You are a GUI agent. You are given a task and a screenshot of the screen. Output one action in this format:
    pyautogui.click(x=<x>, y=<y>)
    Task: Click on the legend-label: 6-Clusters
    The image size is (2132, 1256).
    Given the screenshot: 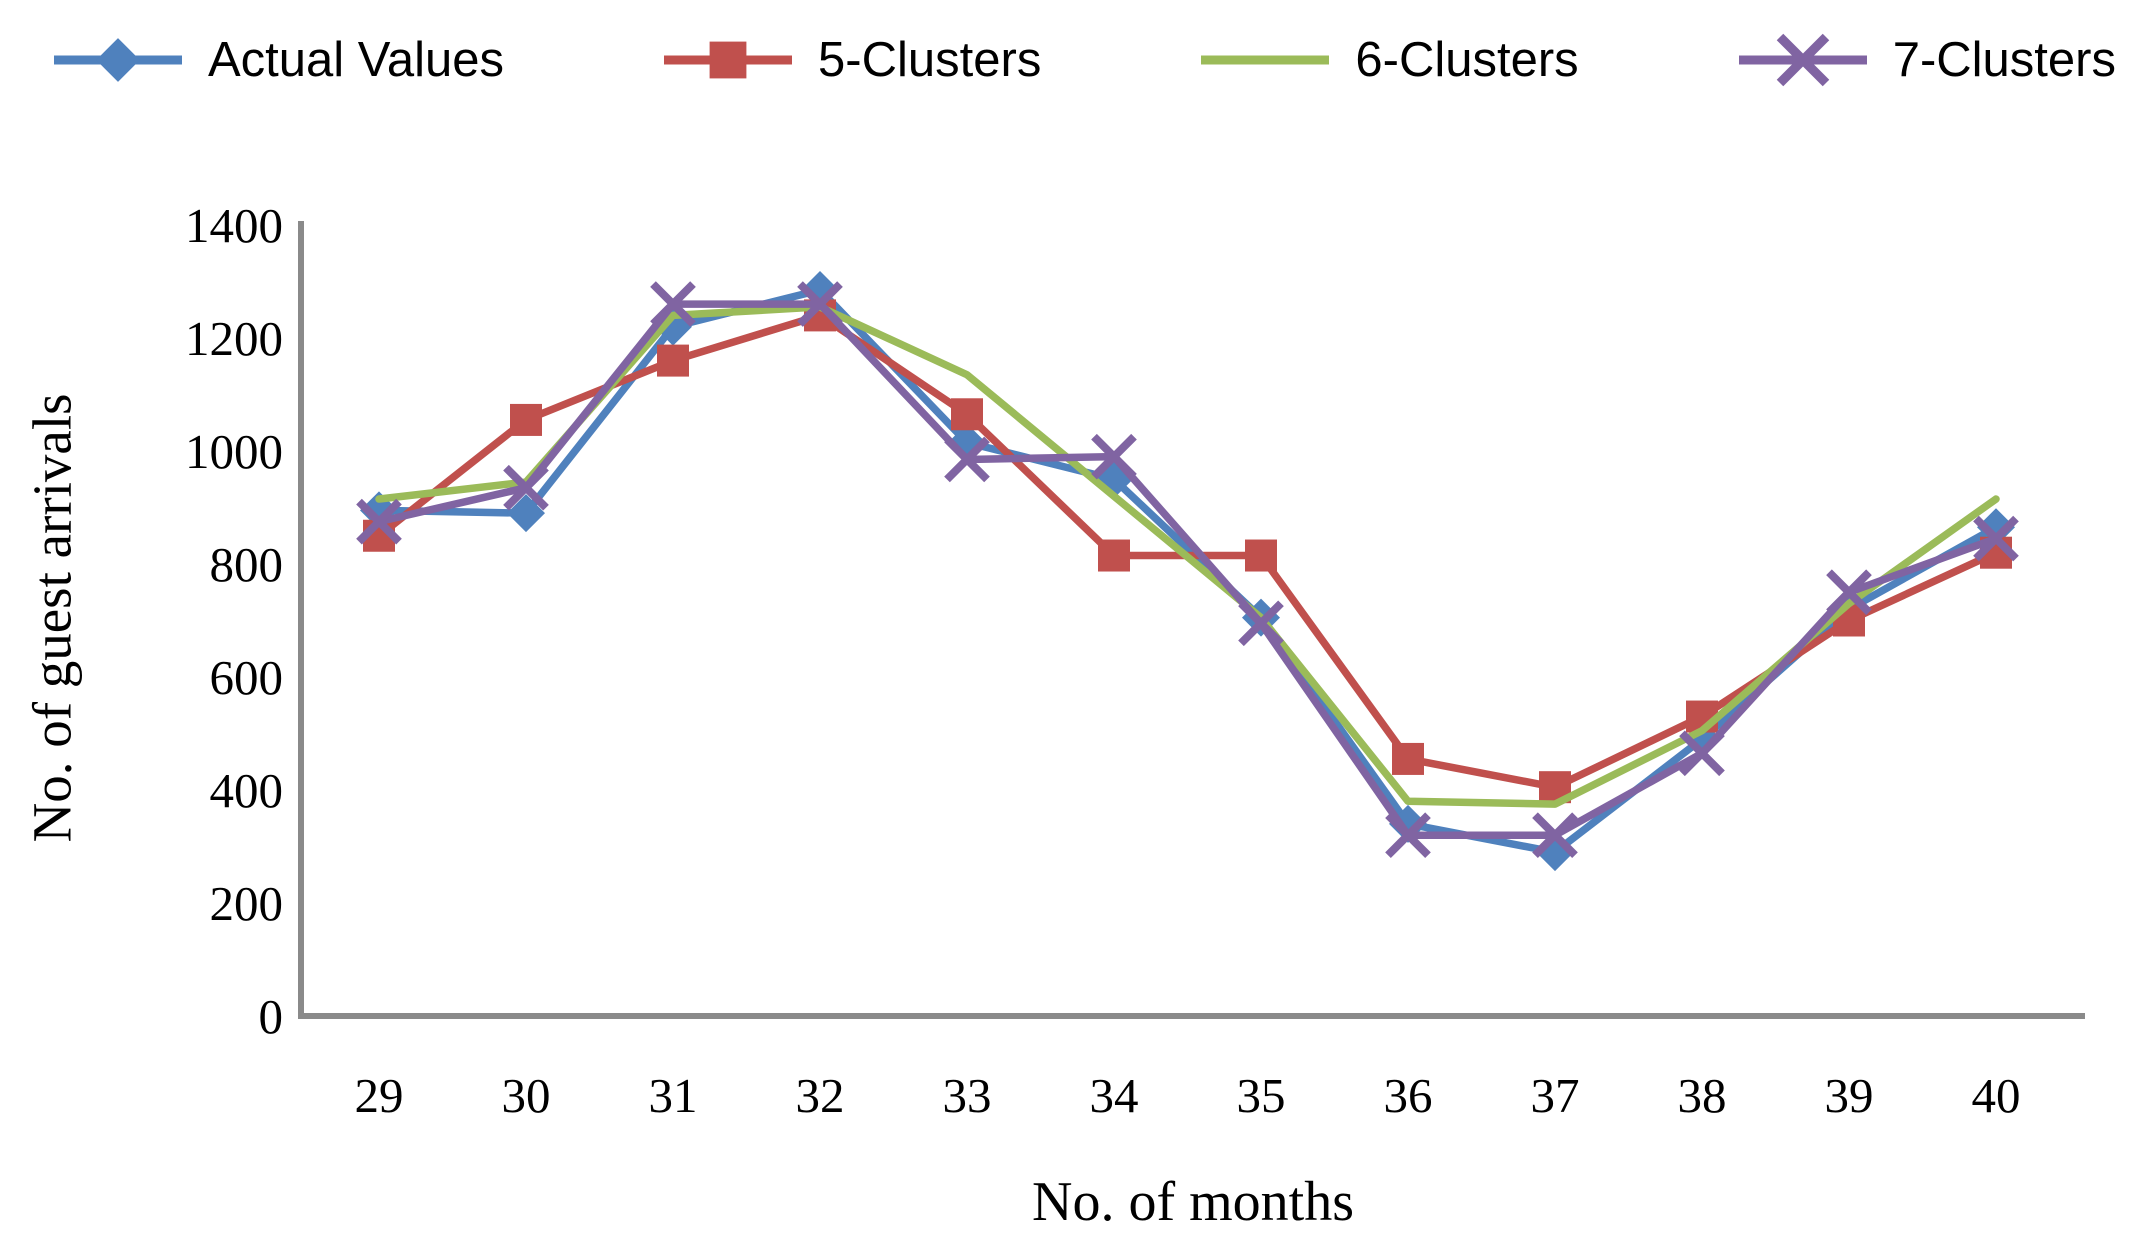 What is the action you would take?
    pyautogui.click(x=1467, y=59)
    